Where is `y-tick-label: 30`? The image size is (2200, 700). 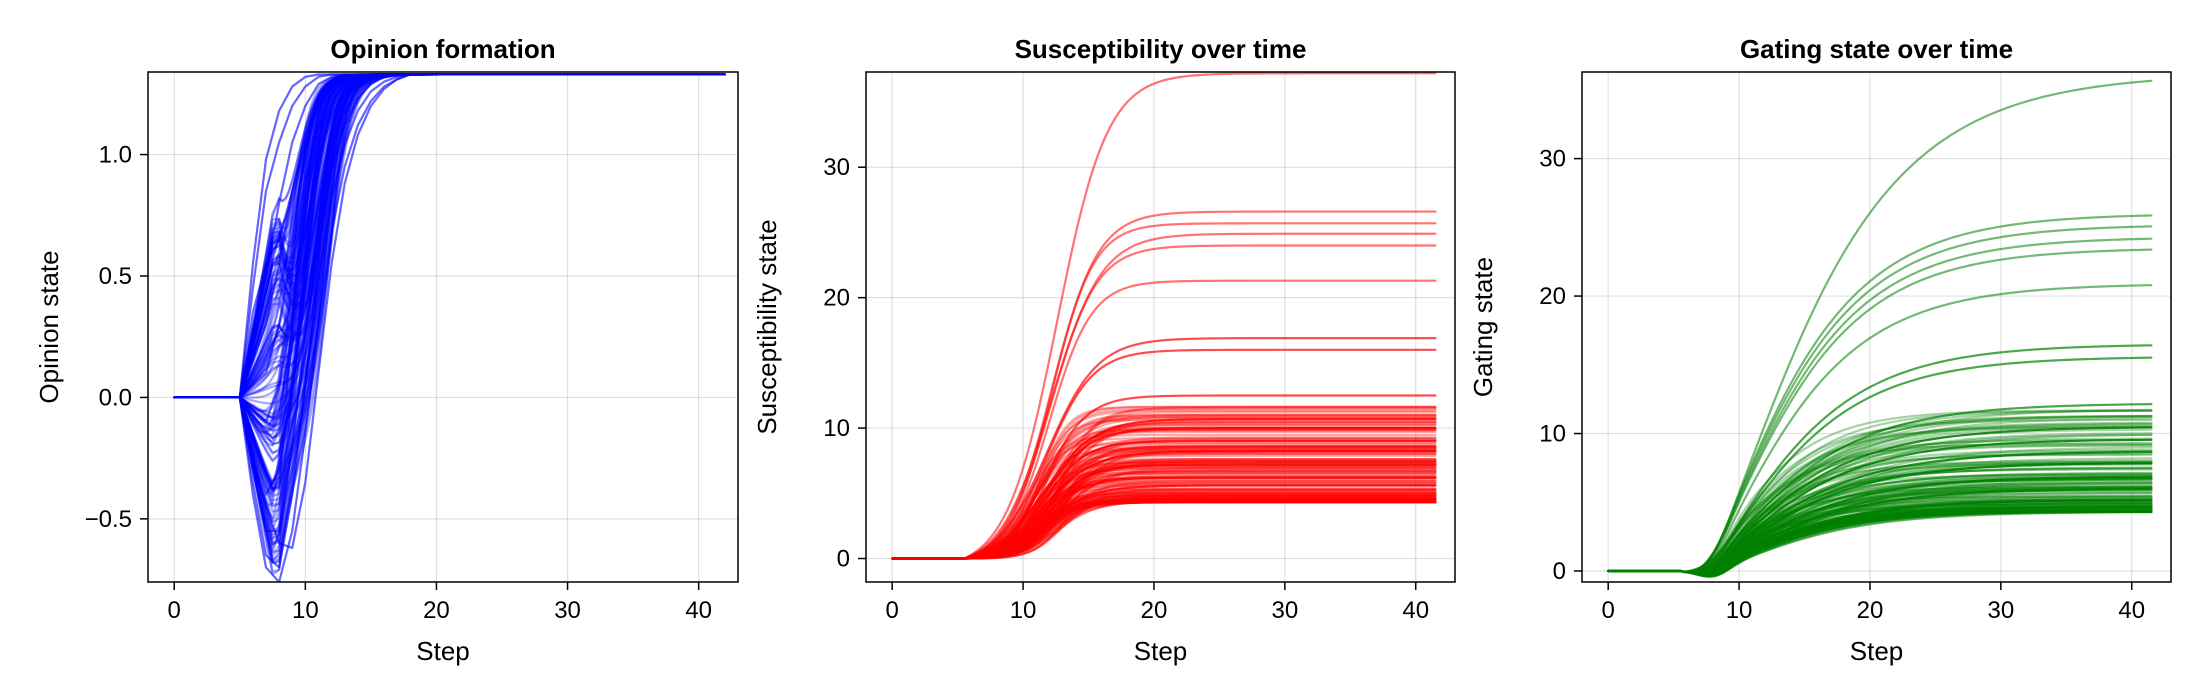
y-tick-label: 30 is located at coordinates (1552, 159).